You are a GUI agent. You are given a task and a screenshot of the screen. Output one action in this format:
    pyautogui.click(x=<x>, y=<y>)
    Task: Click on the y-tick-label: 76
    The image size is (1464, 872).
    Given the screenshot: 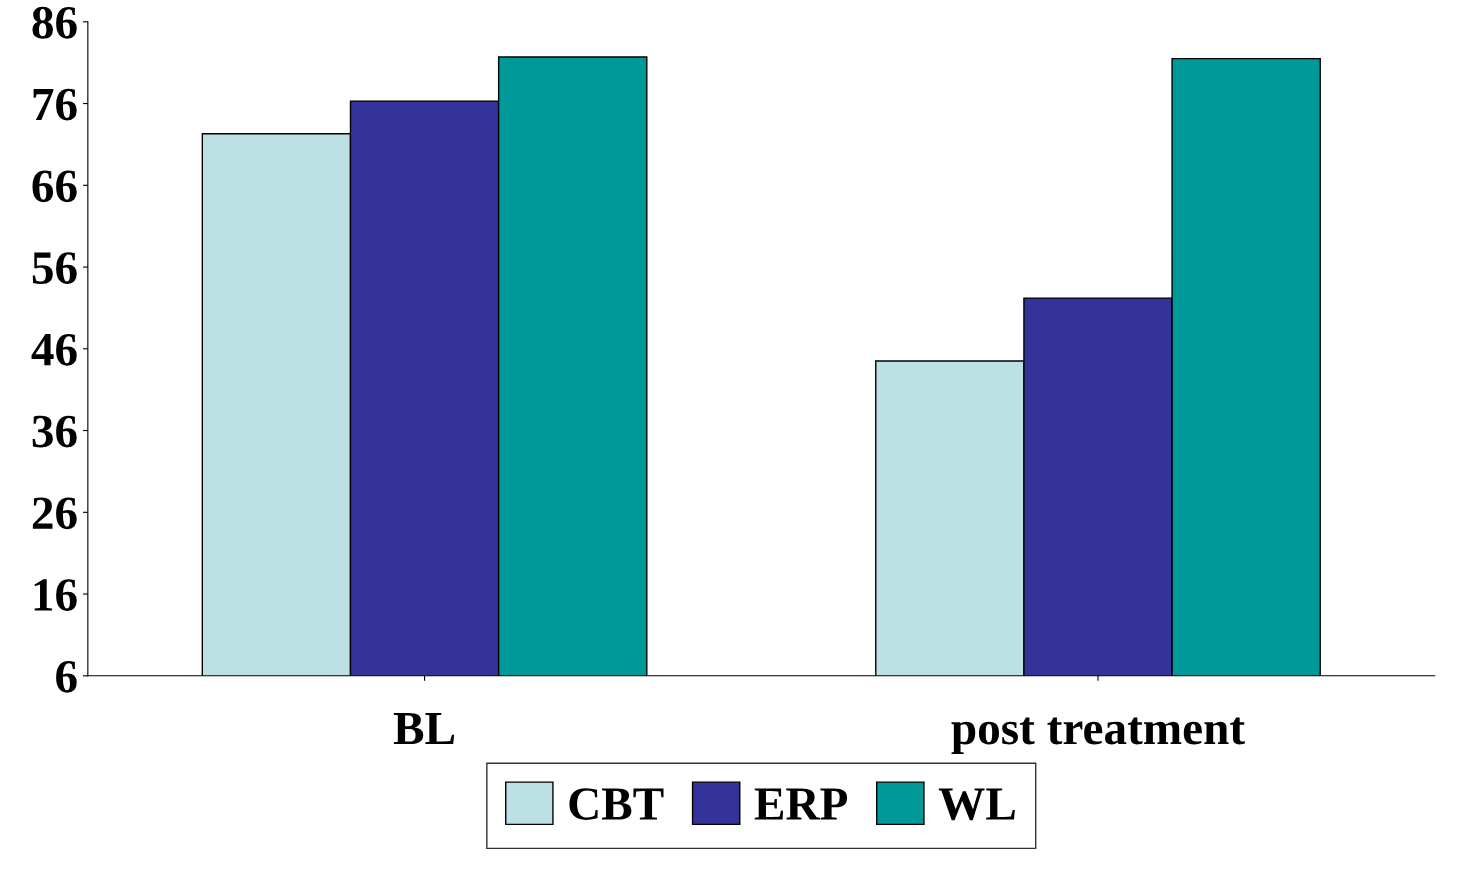 What is the action you would take?
    pyautogui.click(x=55, y=104)
    